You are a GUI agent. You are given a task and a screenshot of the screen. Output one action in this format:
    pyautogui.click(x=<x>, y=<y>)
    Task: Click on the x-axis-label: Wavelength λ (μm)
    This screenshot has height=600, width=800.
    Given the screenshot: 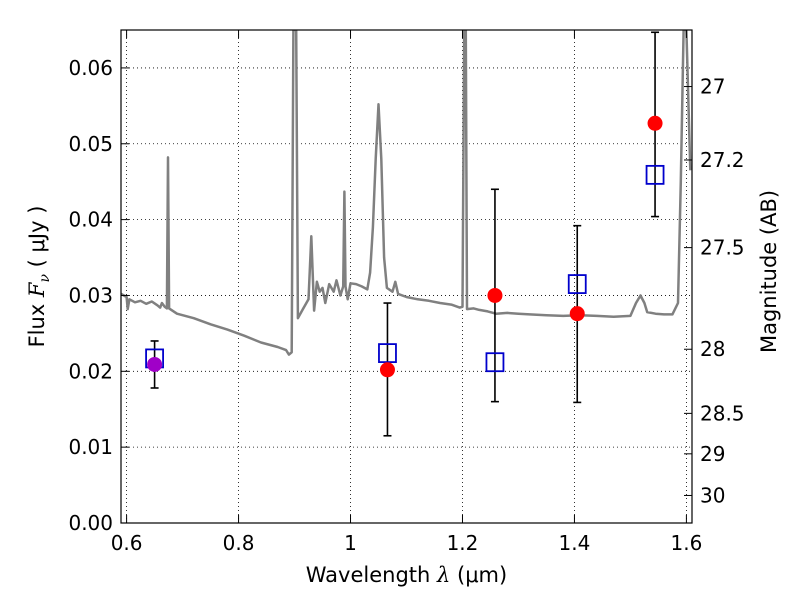 What is the action you would take?
    pyautogui.click(x=406, y=575)
    